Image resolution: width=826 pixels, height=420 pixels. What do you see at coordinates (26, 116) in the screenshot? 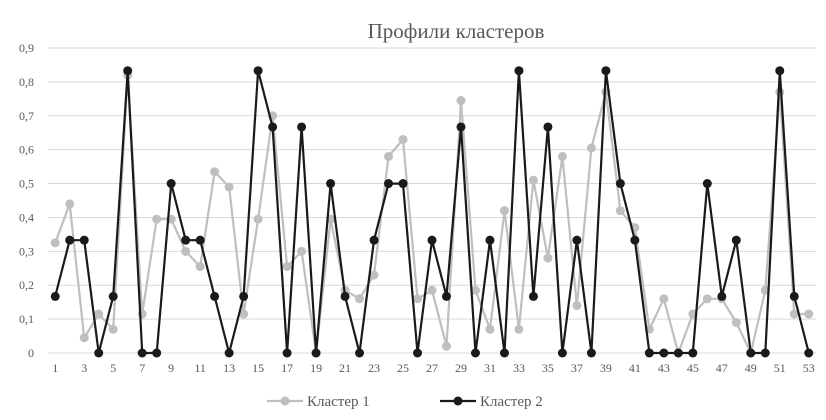
I see `y-tick-label: 0,7` at bounding box center [26, 116].